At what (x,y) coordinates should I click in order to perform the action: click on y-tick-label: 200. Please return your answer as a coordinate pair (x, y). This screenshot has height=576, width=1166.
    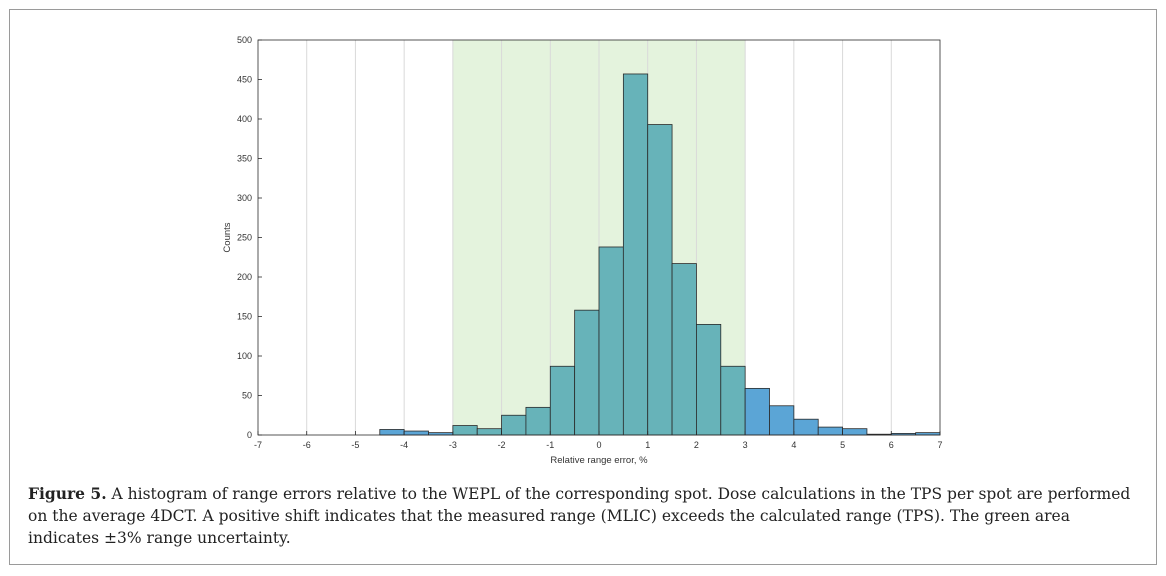
    Looking at the image, I should click on (244, 277).